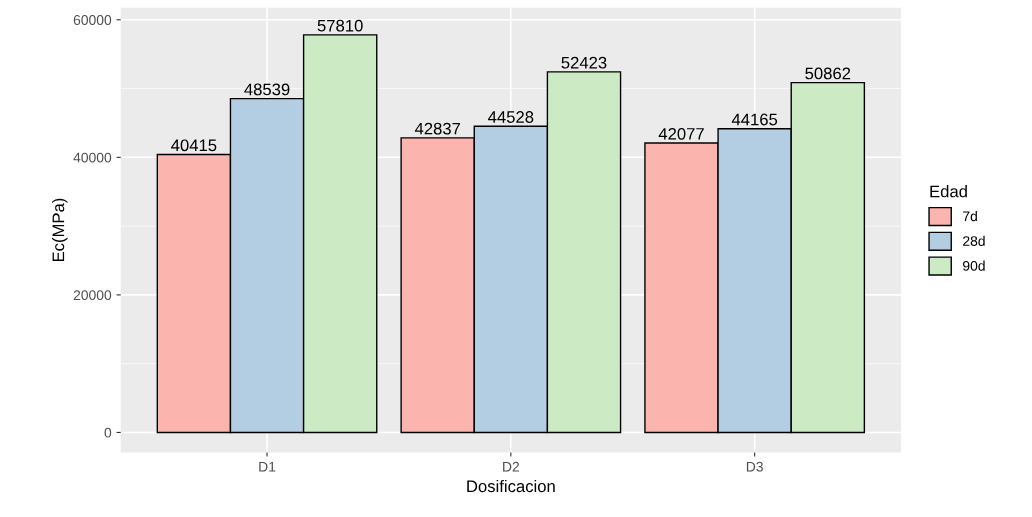 This screenshot has height=517, width=1032. What do you see at coordinates (828, 73) in the screenshot?
I see `data-label: 50862` at bounding box center [828, 73].